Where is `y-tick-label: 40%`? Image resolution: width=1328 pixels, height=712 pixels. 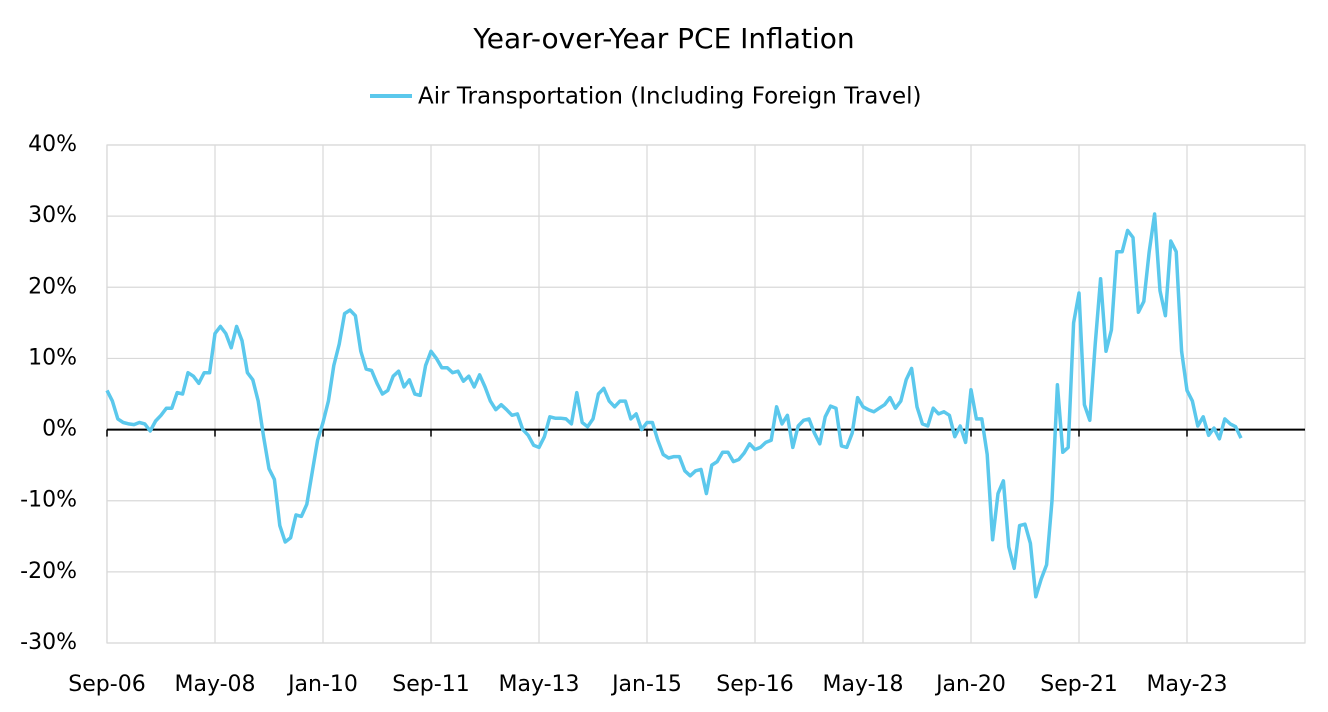
y-tick-label: 40% is located at coordinates (52, 144).